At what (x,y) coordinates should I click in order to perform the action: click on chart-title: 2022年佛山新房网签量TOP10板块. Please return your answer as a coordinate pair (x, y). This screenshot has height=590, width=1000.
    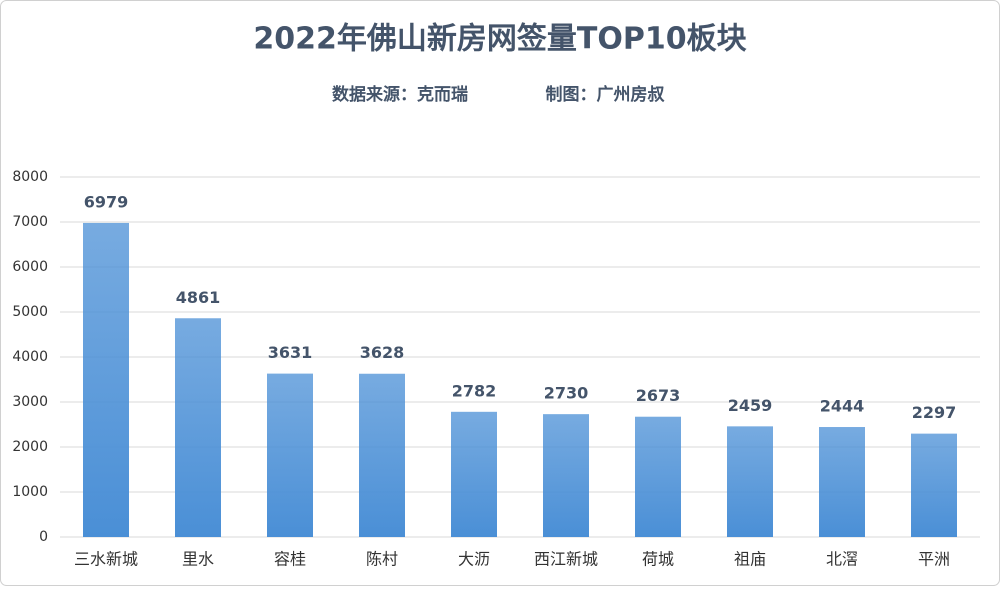
    Looking at the image, I should click on (499, 39).